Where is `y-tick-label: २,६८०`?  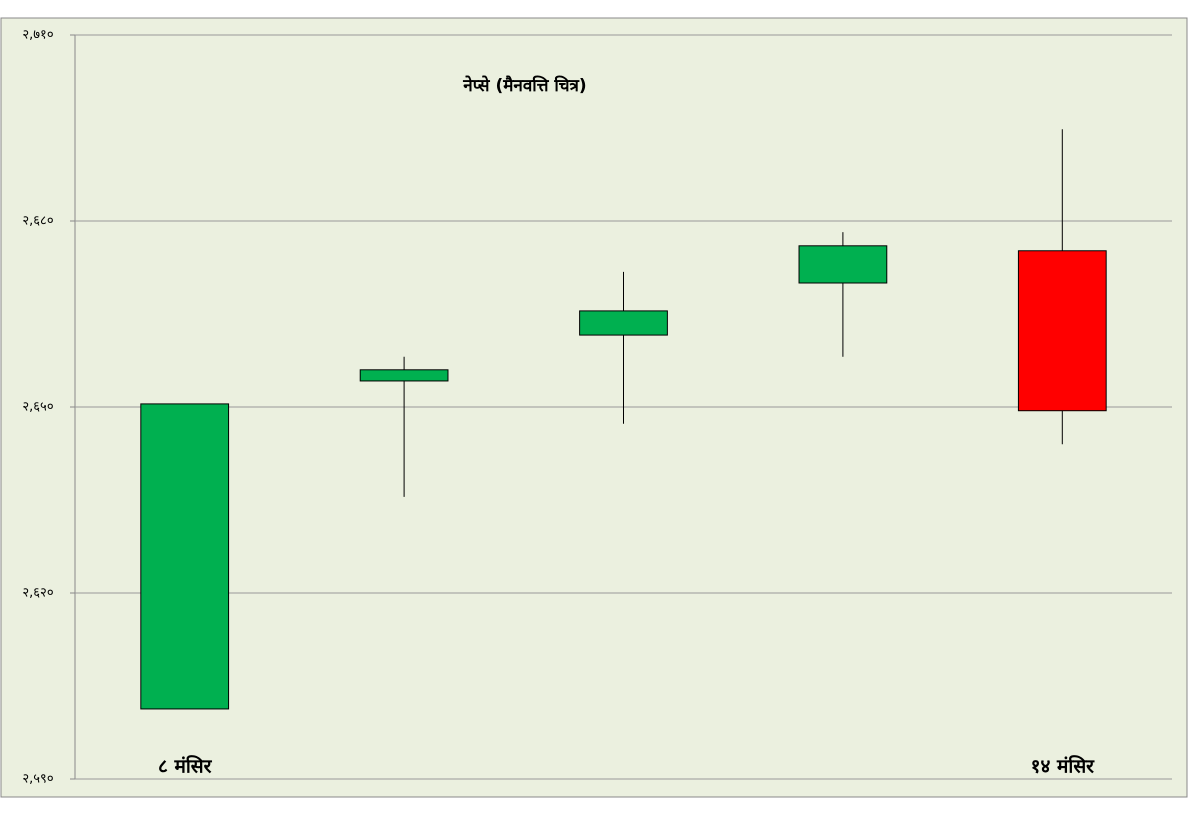
y-tick-label: २,६८० is located at coordinates (37, 221).